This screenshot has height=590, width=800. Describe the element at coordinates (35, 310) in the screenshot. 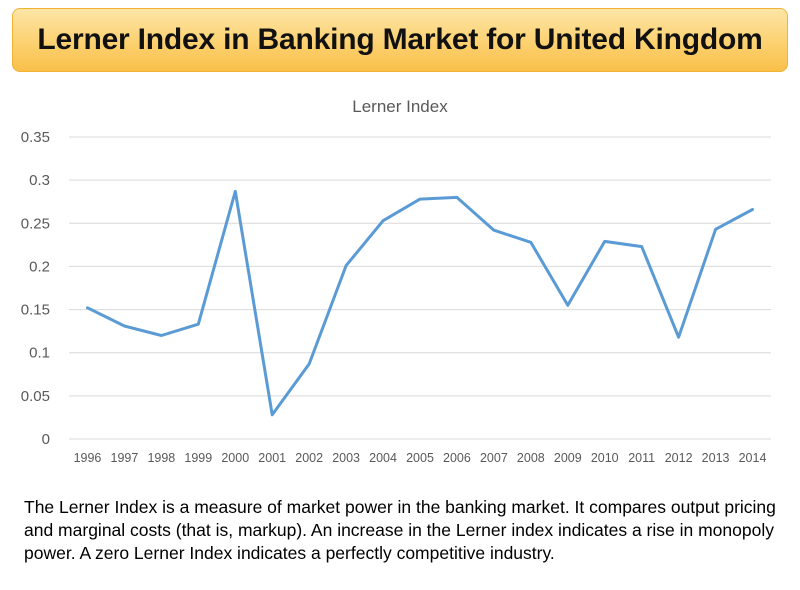

I see `y-tick-label: 0.15` at that location.